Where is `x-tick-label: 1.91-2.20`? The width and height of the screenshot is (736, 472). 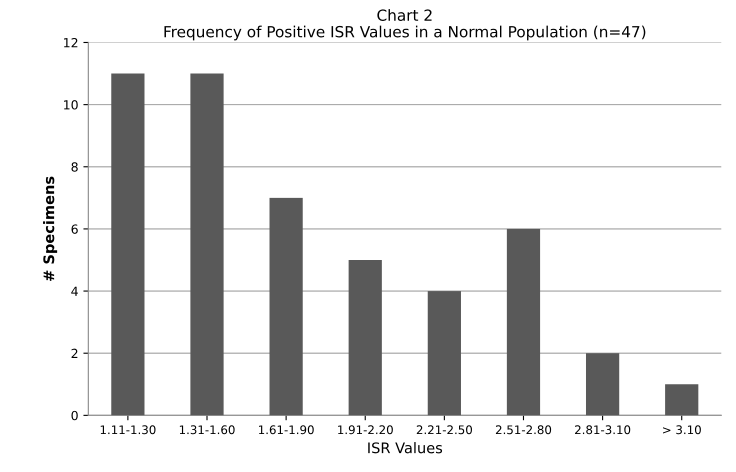
x-tick-label: 1.91-2.20 is located at coordinates (365, 429).